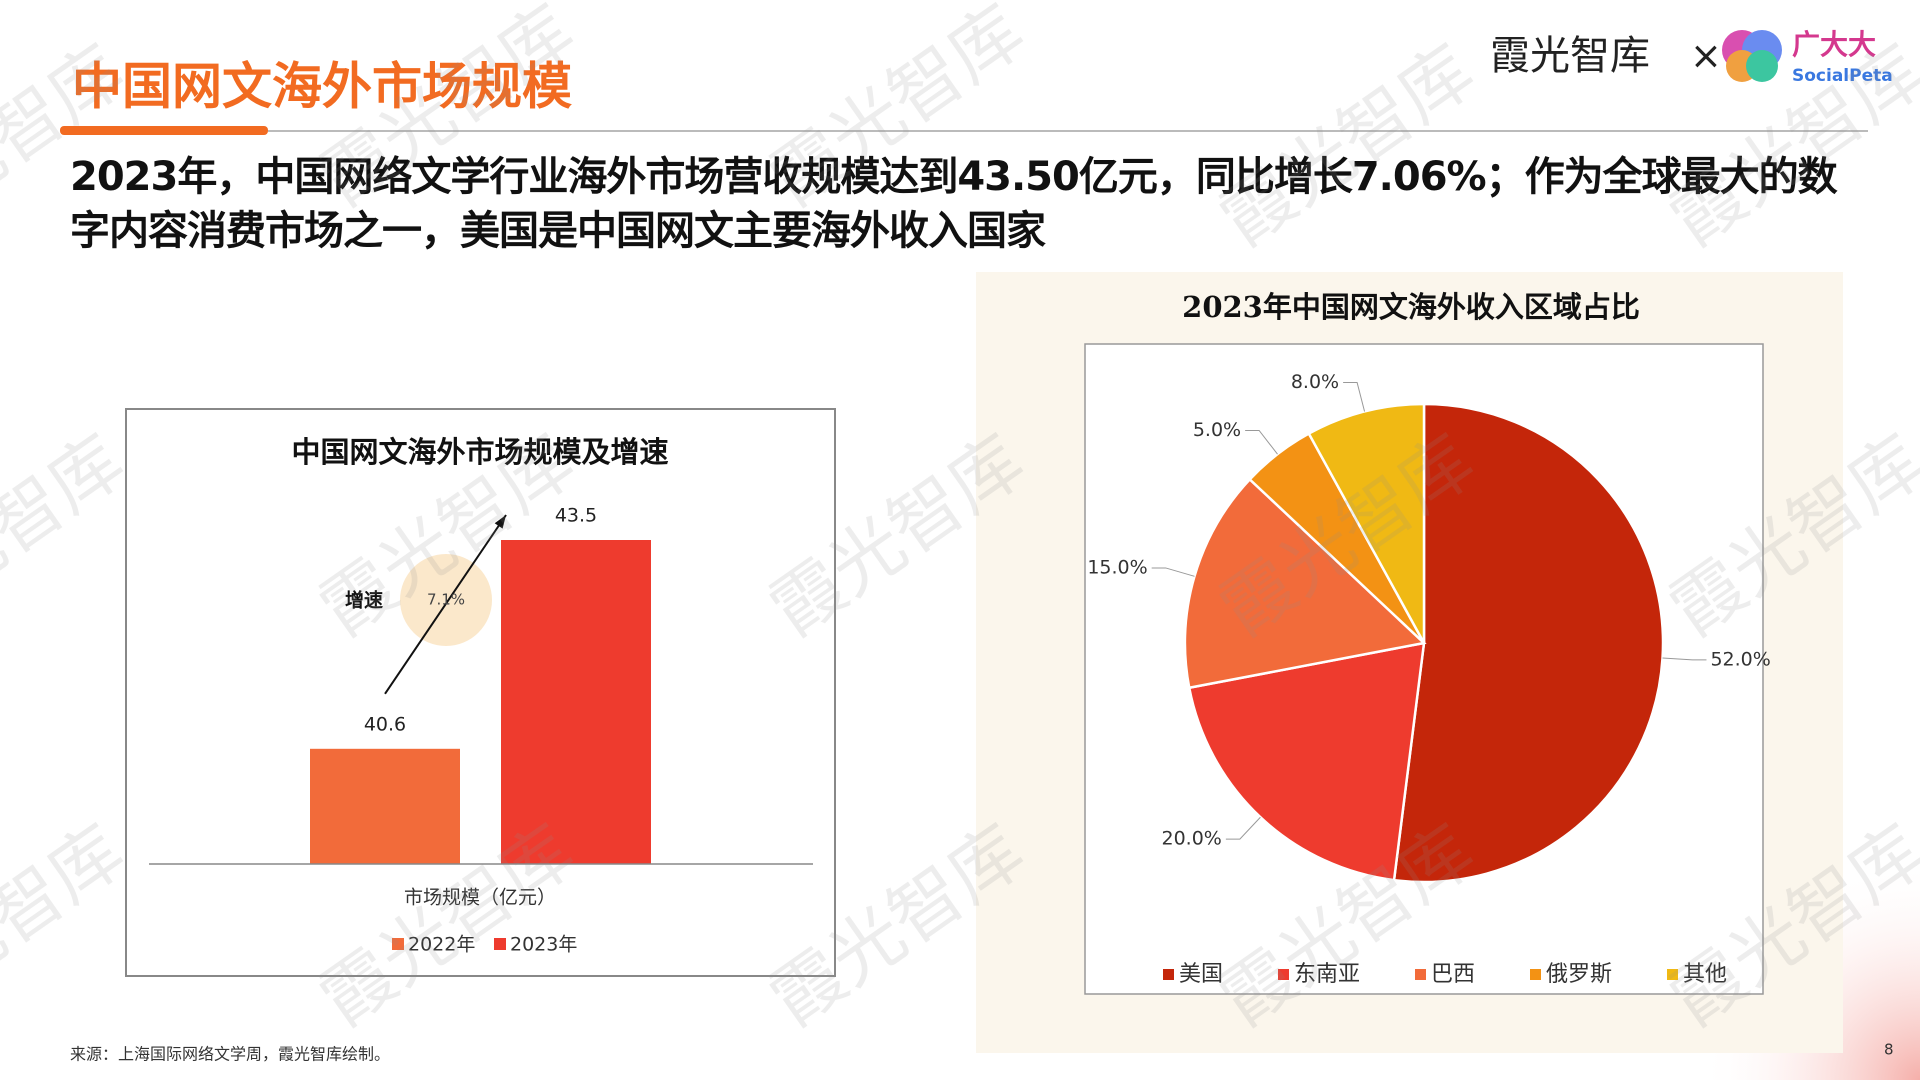 This screenshot has height=1080, width=1920. What do you see at coordinates (1706, 56) in the screenshot?
I see `brand-cross: ×` at bounding box center [1706, 56].